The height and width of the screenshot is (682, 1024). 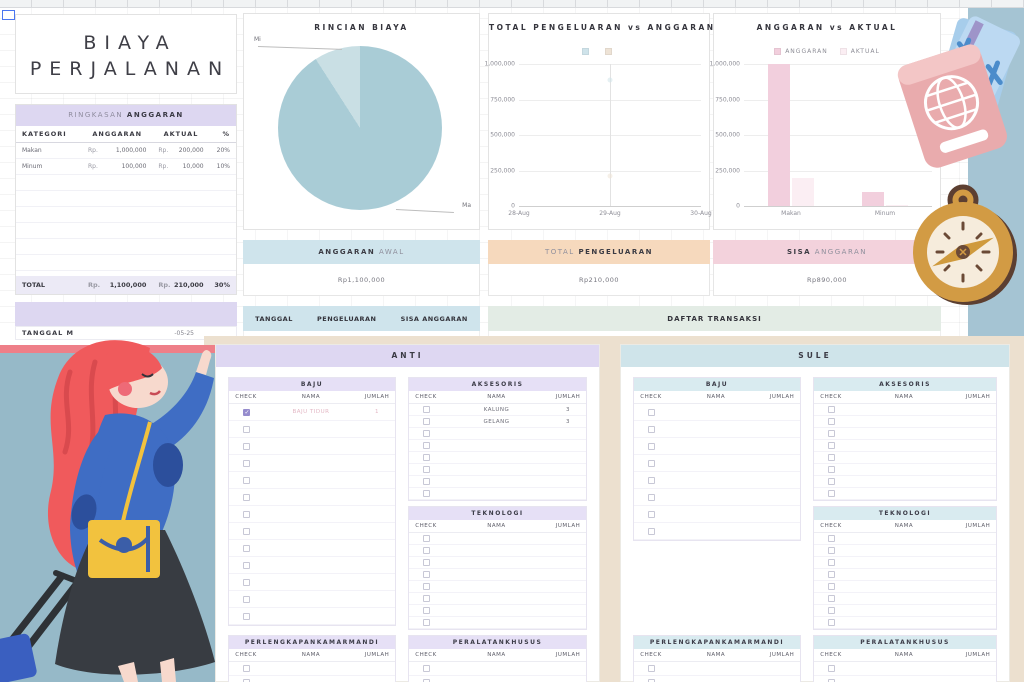 I want to click on packing-table-teknologi: TEKNOLOGI CHECK NAMA JUMLAH, so click(x=497, y=568).